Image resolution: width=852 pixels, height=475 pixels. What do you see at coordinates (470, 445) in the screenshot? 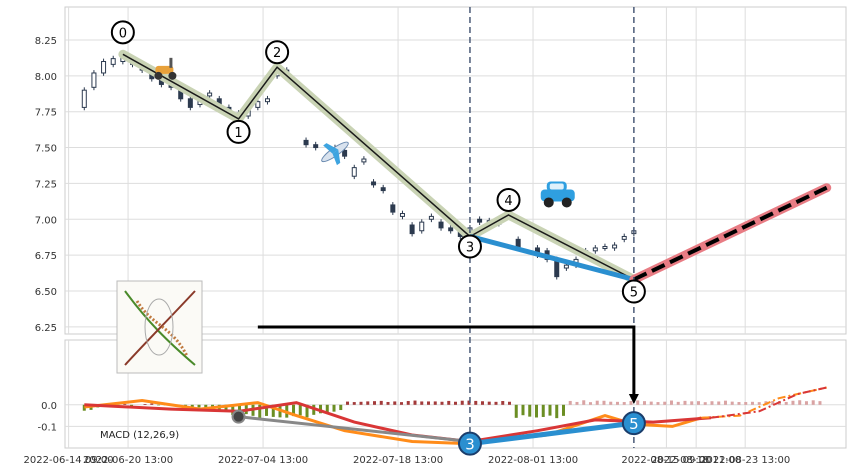
I see `macd-point-label: 3` at bounding box center [470, 445].